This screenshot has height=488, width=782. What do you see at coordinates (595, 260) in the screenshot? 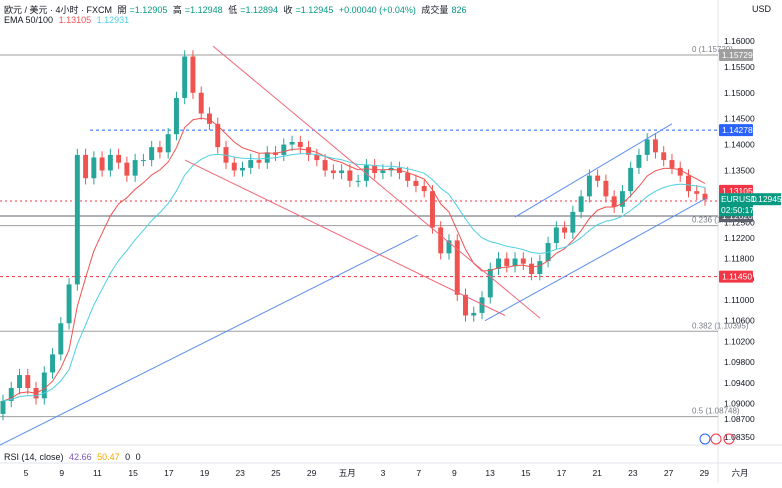
I see `rising-channel-lower-line` at bounding box center [595, 260].